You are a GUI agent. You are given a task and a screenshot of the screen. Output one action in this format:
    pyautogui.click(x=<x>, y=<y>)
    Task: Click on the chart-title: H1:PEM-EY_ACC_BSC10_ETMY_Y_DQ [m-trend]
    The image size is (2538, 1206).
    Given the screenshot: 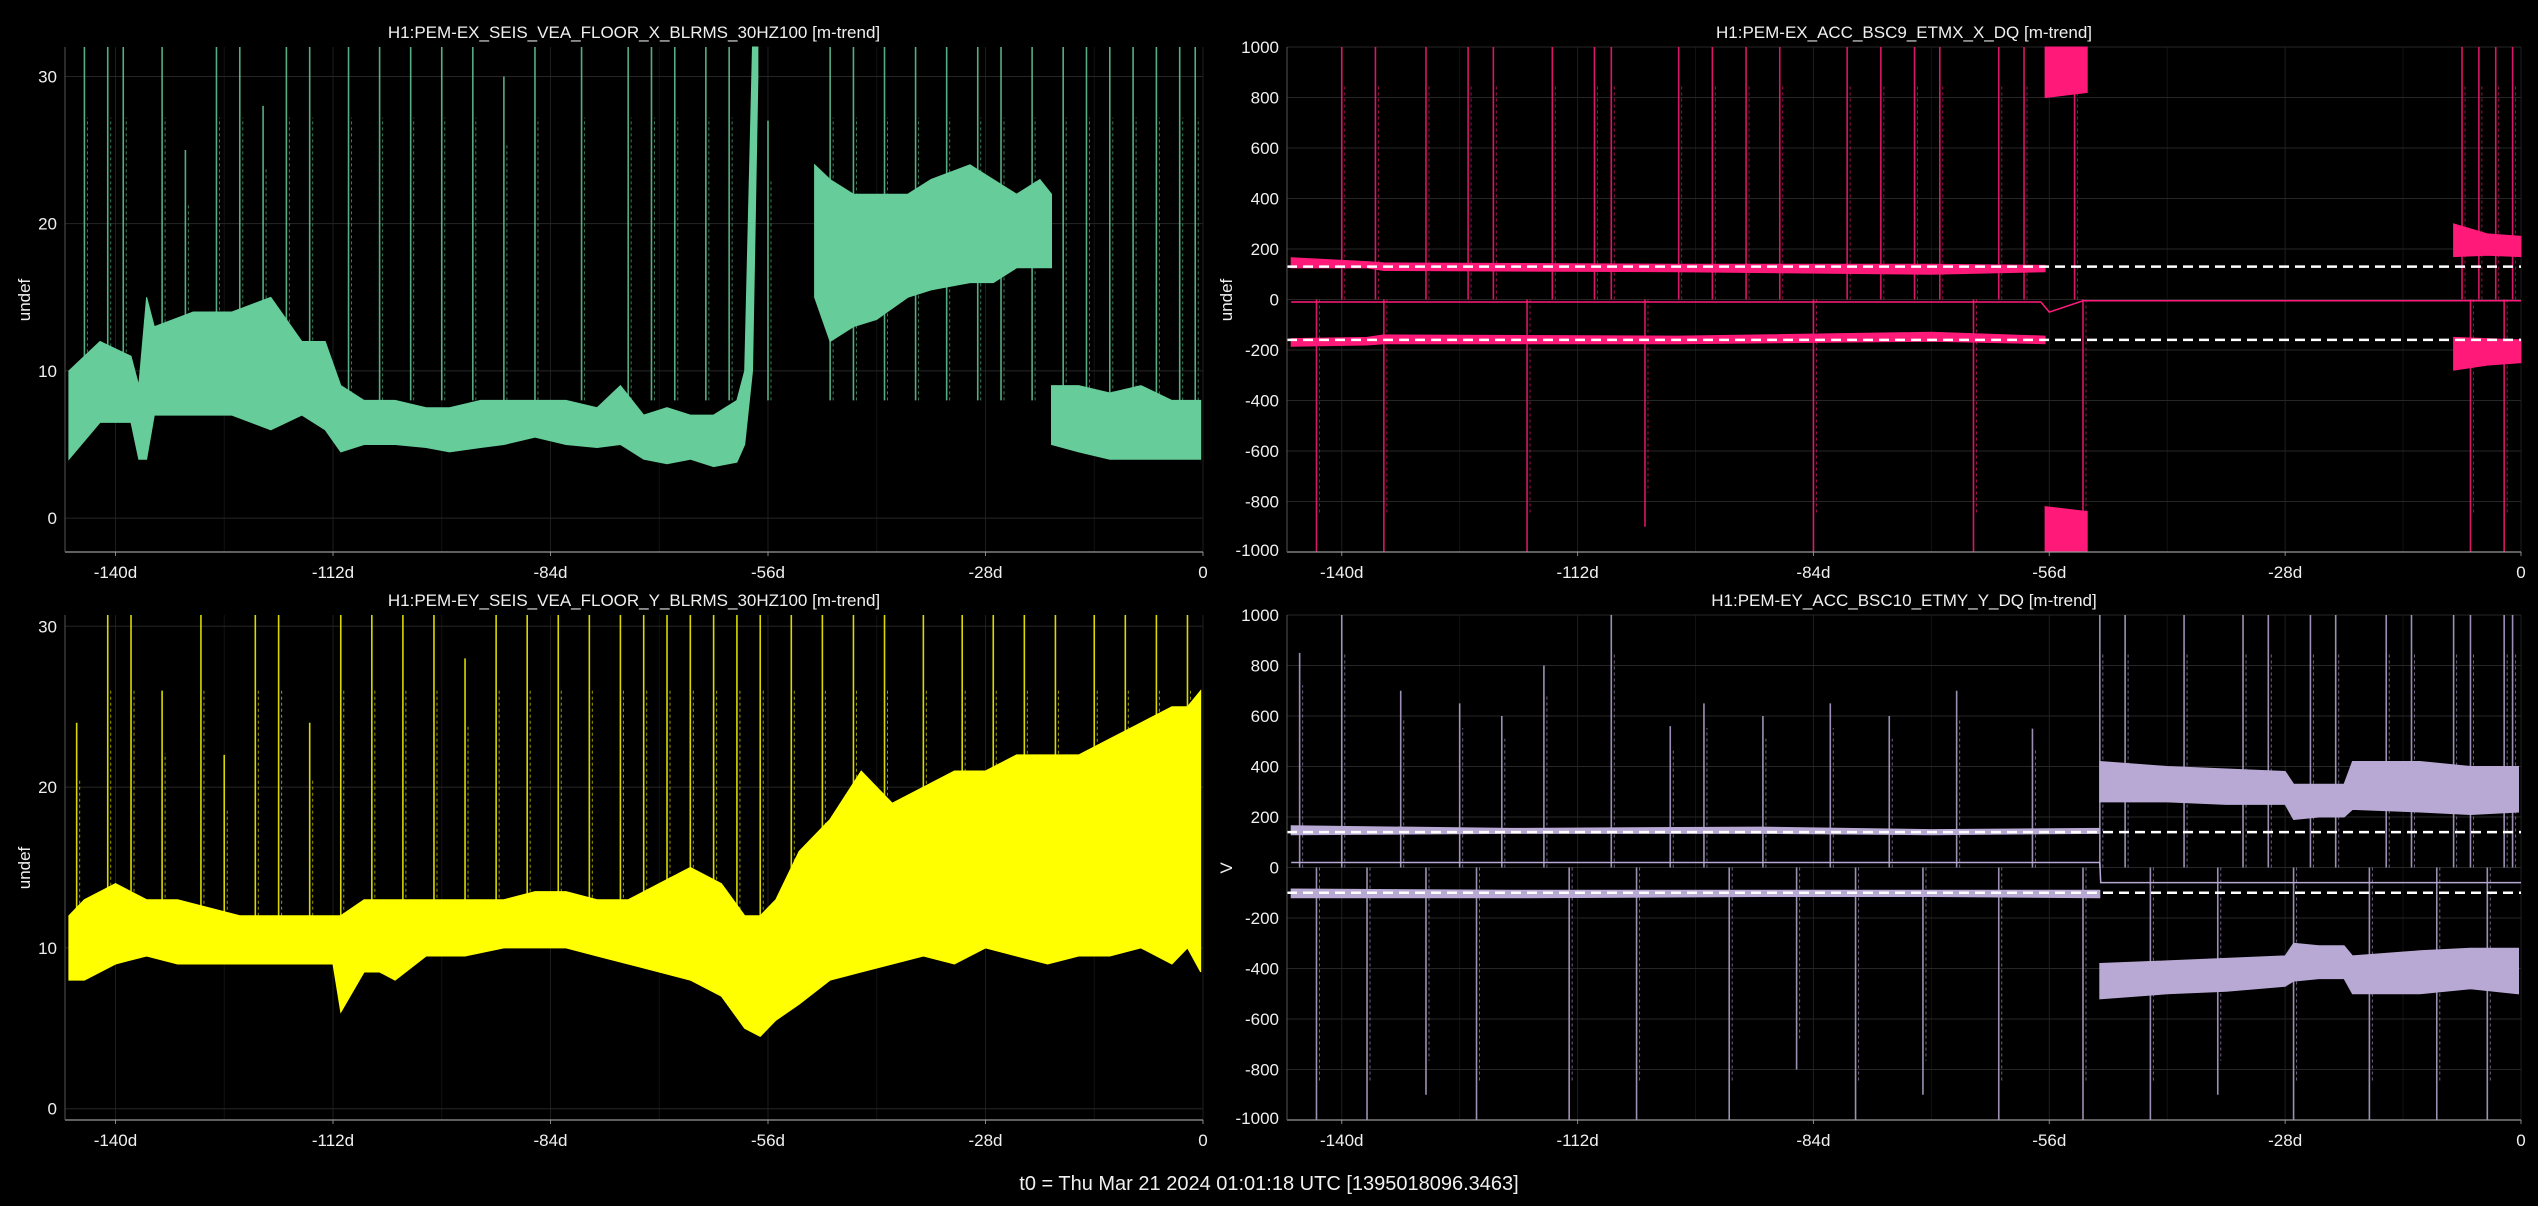 What is the action you would take?
    pyautogui.click(x=1903, y=600)
    